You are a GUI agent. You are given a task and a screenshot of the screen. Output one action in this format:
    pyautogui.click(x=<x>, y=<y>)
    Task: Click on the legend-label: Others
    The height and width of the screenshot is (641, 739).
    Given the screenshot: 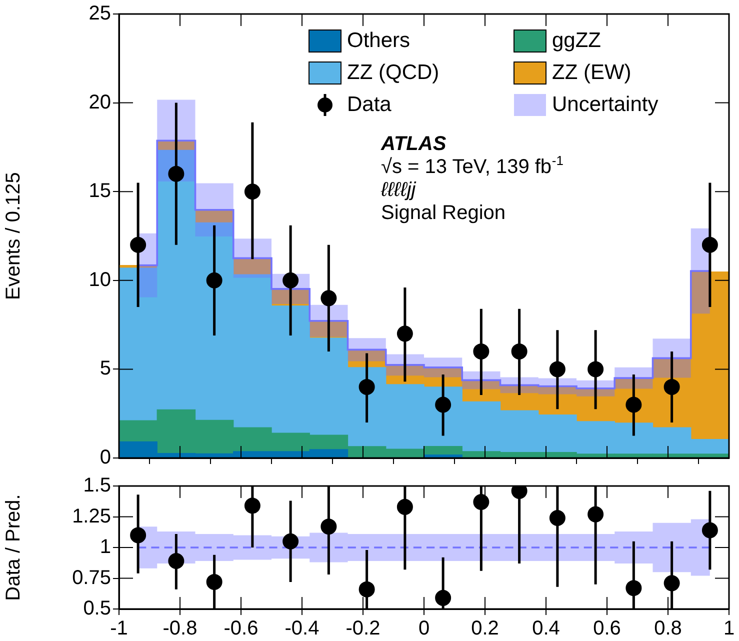 What is the action you would take?
    pyautogui.click(x=378, y=40)
    